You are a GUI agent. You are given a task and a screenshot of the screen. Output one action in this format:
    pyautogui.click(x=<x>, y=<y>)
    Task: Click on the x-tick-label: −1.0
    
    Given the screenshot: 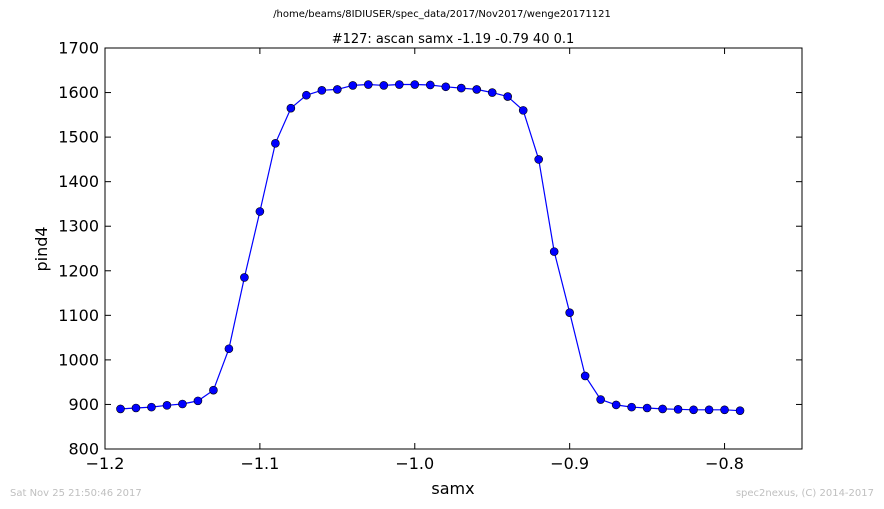 What is the action you would take?
    pyautogui.click(x=414, y=463)
    